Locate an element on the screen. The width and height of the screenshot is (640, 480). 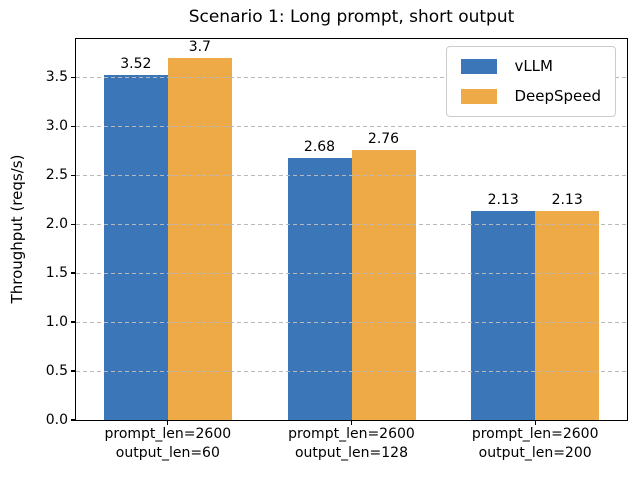
legend-swatch-vllm is located at coordinates (479, 66).